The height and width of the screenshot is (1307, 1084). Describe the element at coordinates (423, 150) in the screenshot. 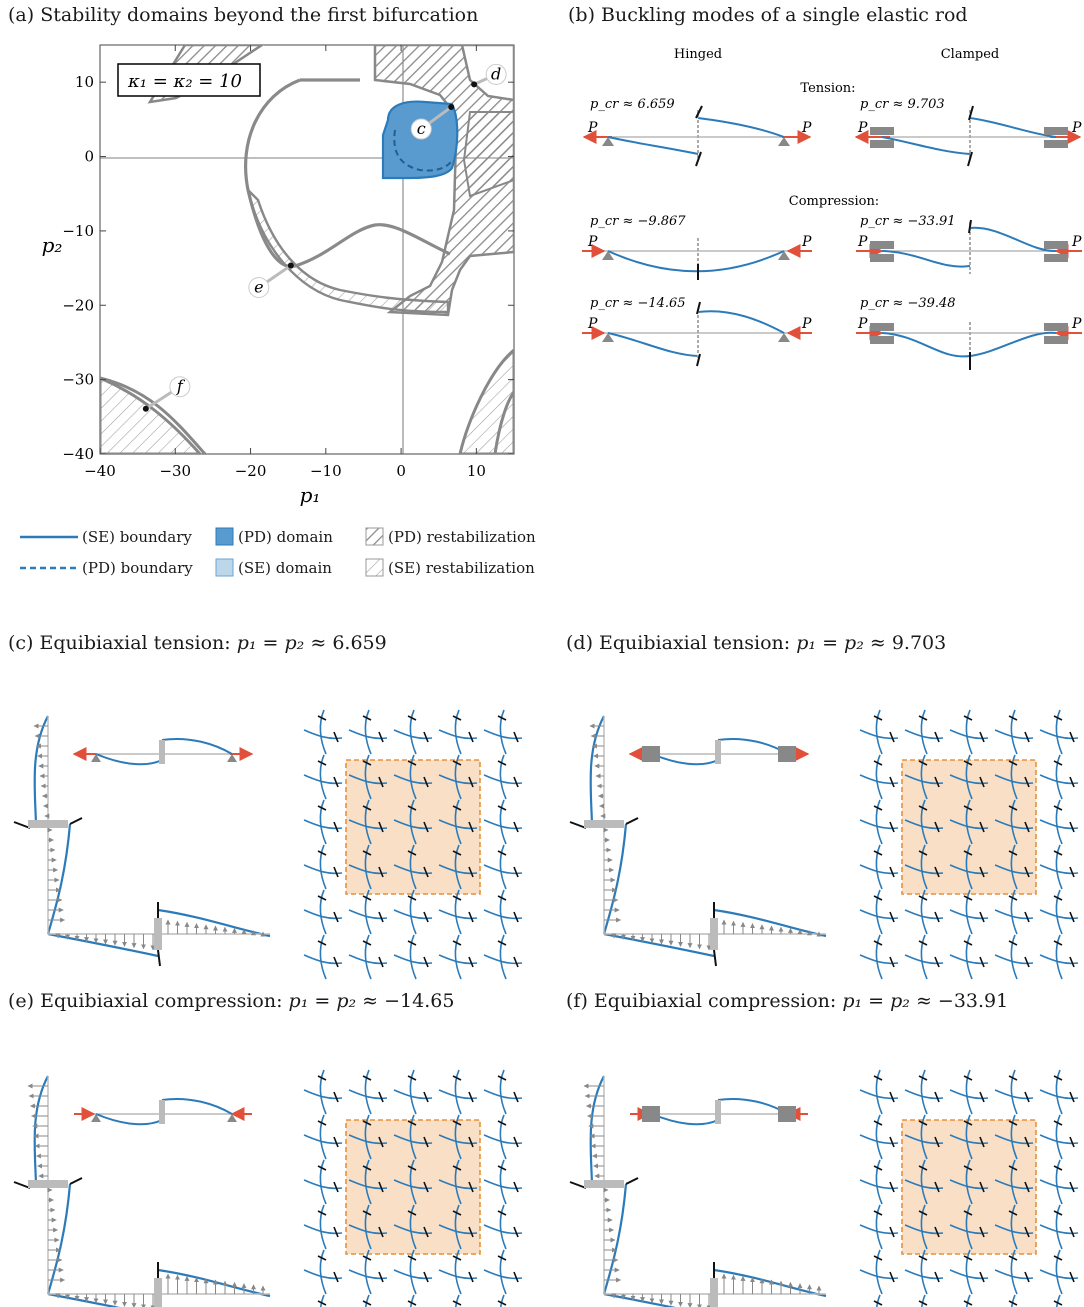

I see `pd-boundary` at that location.